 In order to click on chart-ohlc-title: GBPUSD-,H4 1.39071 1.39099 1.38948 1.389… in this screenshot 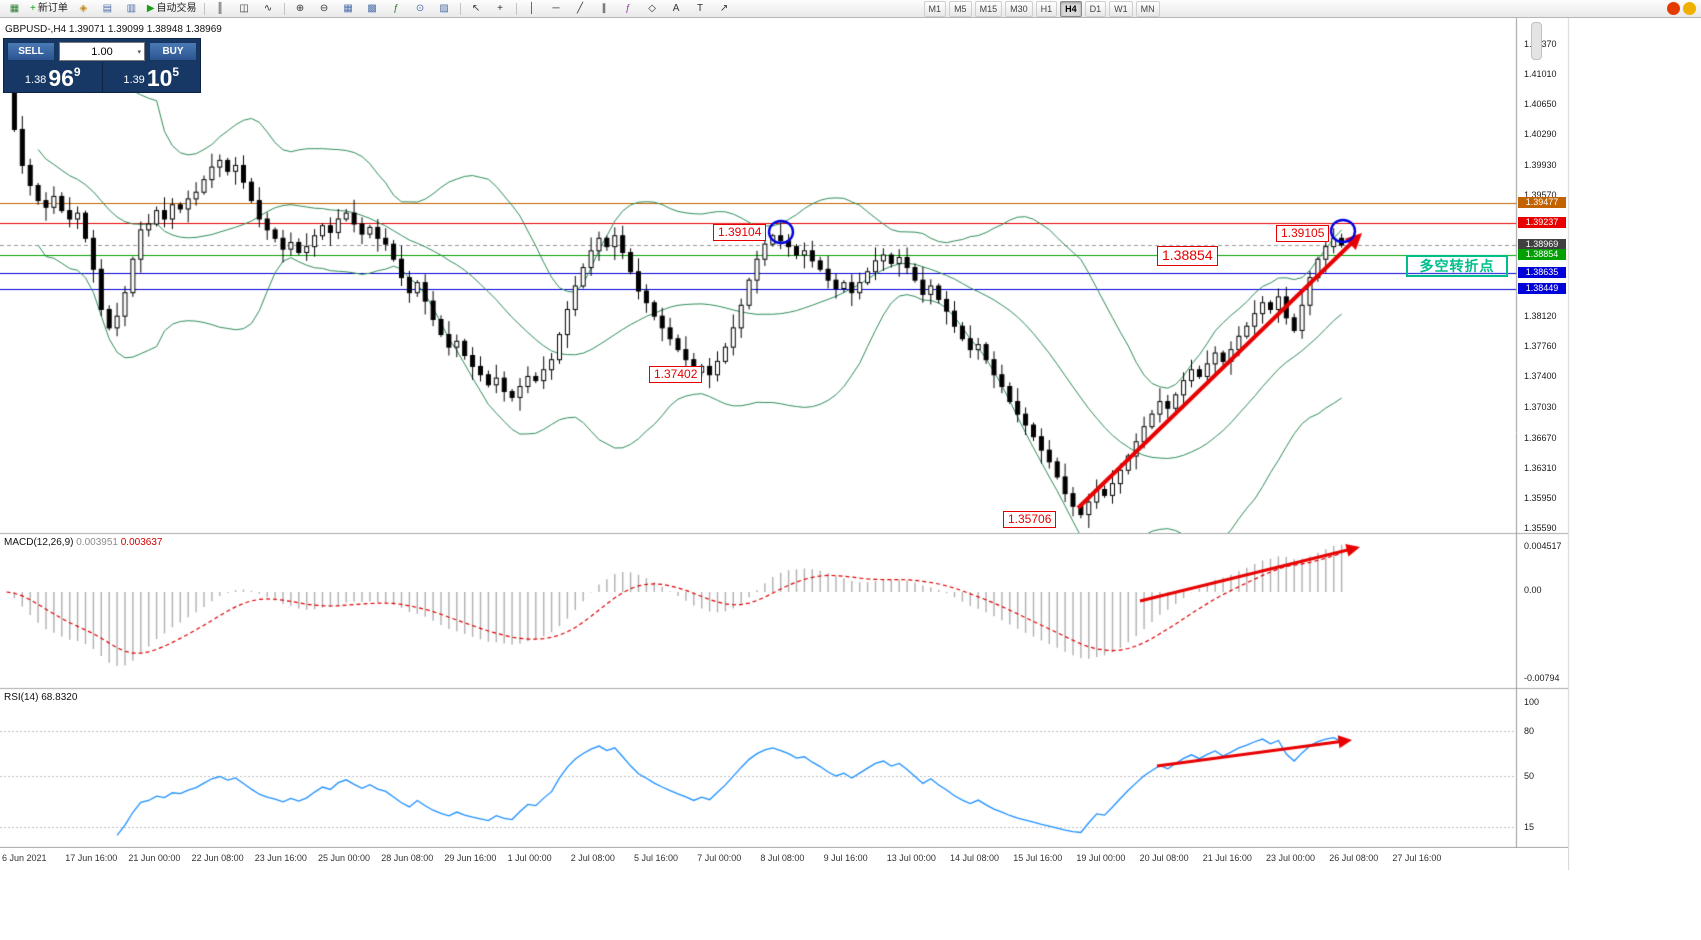, I will do `click(113, 29)`.